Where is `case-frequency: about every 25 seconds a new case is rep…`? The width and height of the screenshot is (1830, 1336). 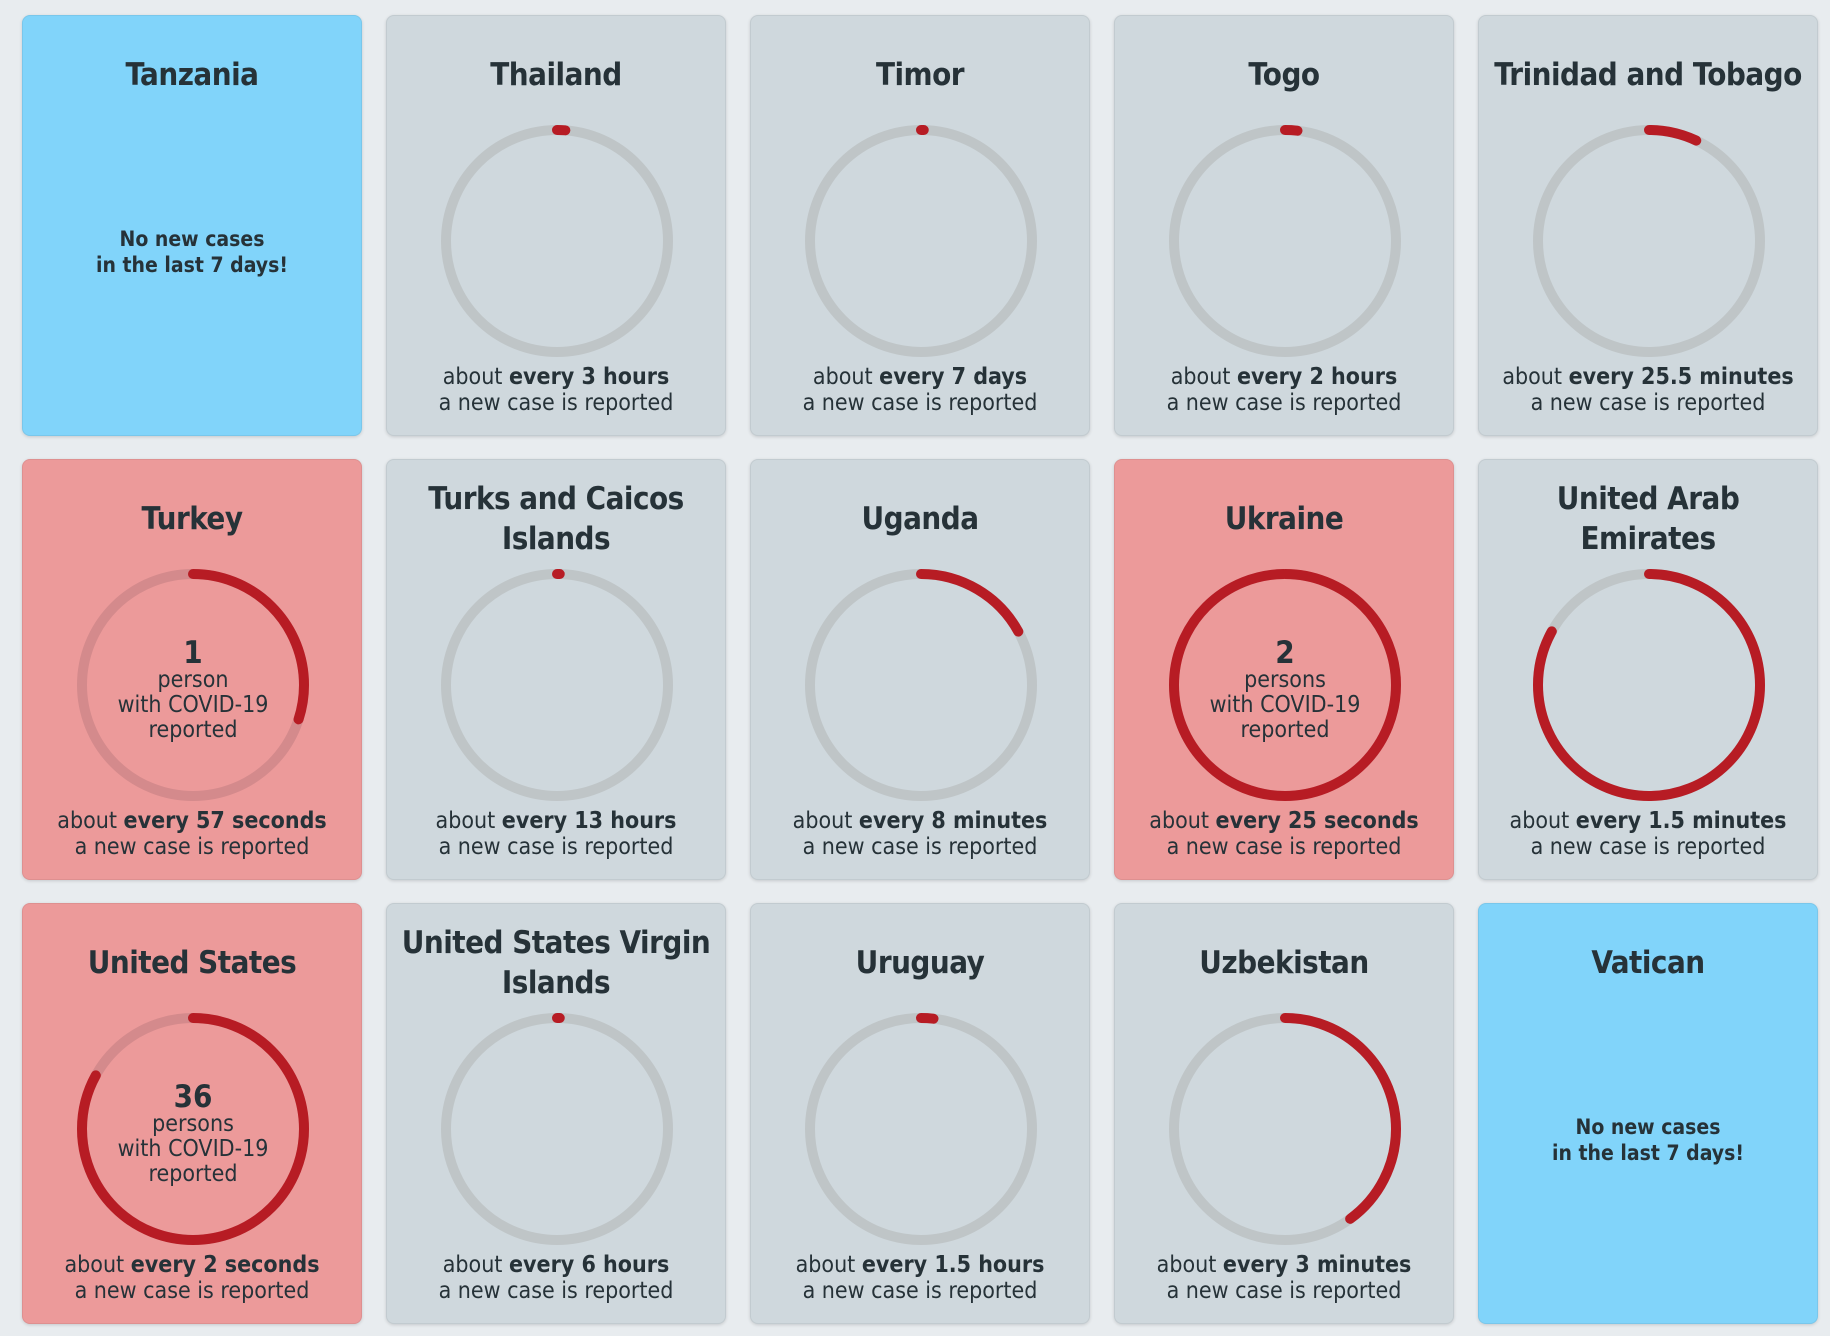 case-frequency: about every 25 seconds a new case is rep… is located at coordinates (1284, 834).